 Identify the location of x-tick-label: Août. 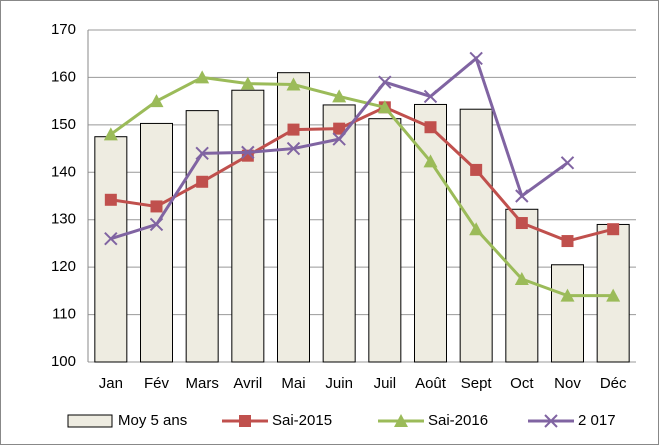
(431, 383).